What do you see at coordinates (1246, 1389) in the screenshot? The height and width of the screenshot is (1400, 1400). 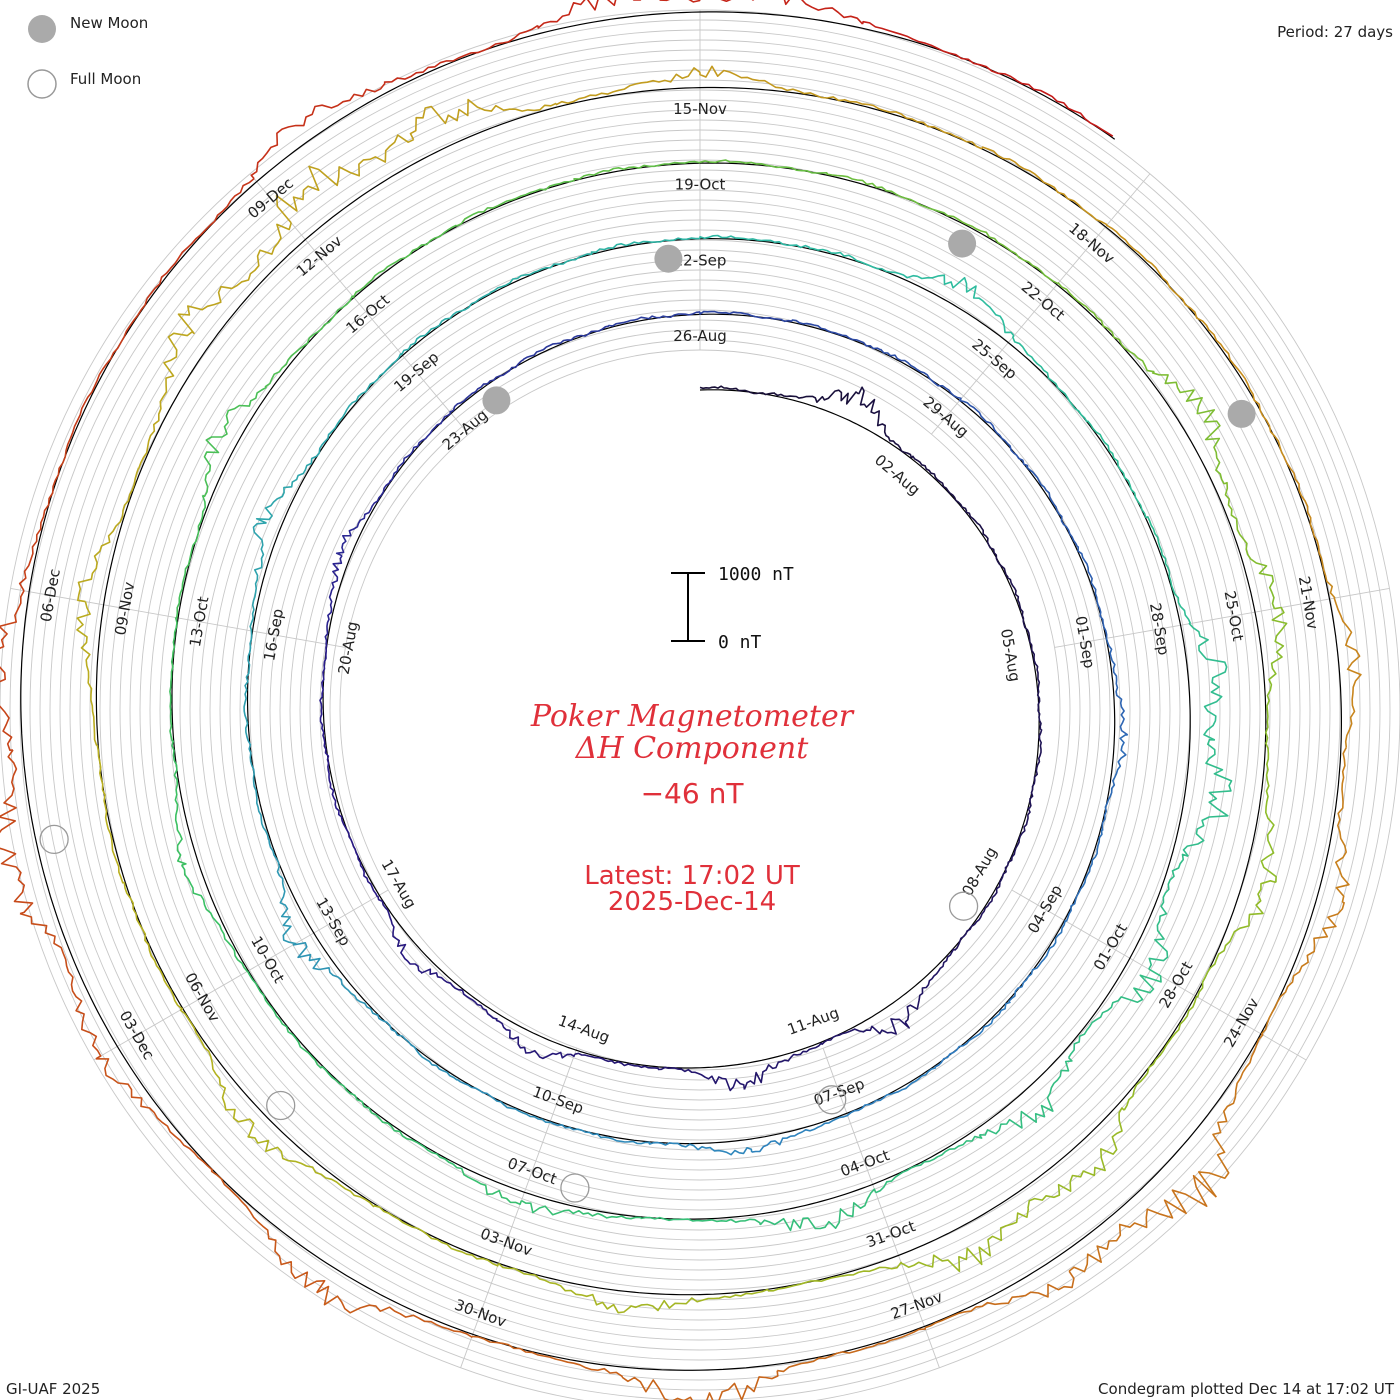 I see `plot-timestamp: Condegram plotted Dec 14 at 17:02 UT` at bounding box center [1246, 1389].